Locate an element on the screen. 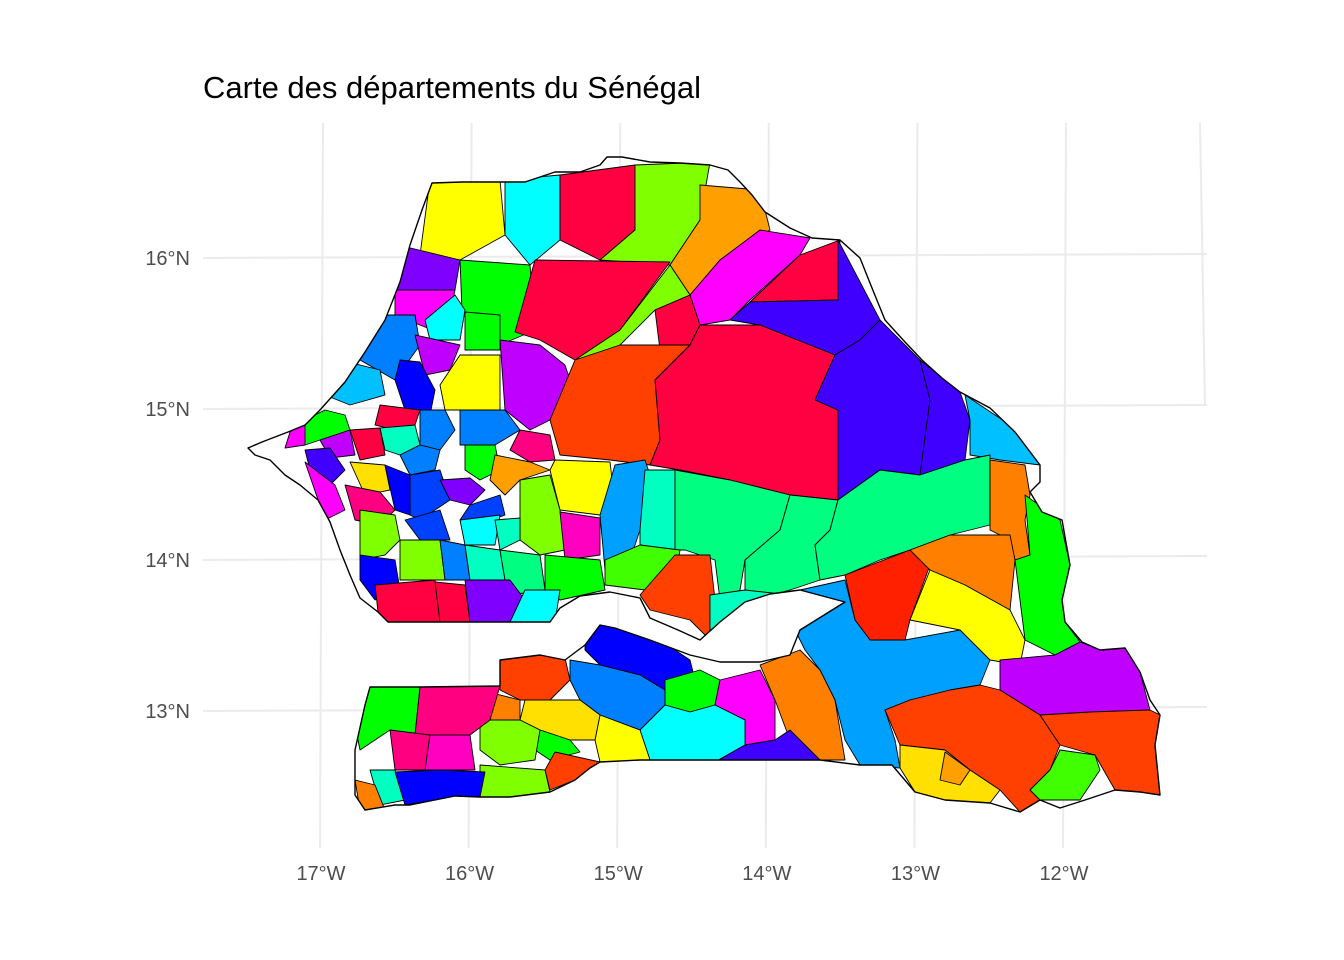 The image size is (1344, 960). longitude-tick-label: 17°W is located at coordinates (320, 874).